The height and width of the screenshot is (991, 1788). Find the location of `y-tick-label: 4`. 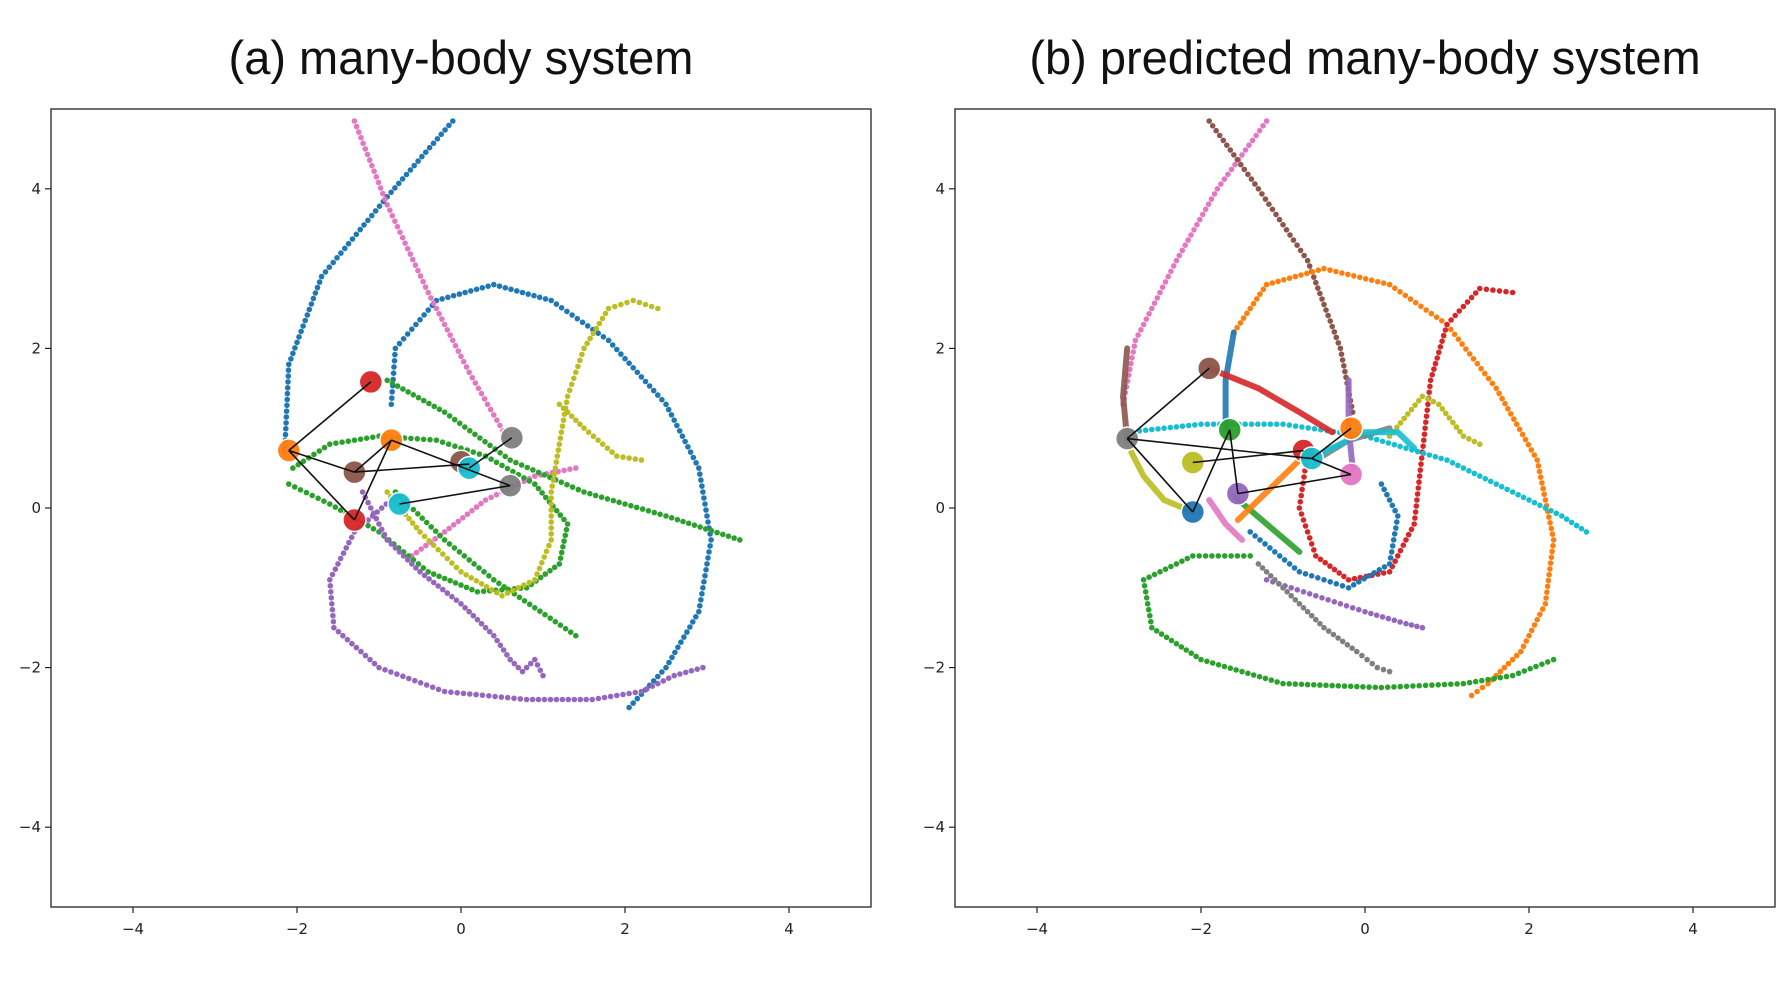

y-tick-label: 4 is located at coordinates (940, 189).